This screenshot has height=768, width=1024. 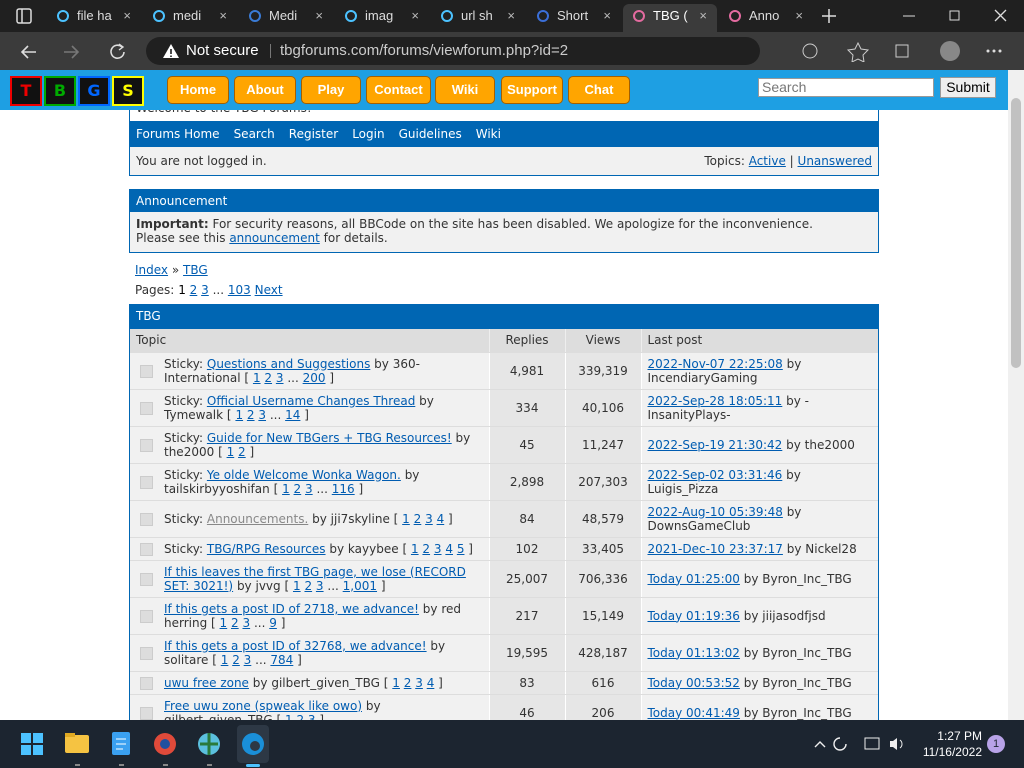 What do you see at coordinates (715, 363) in the screenshot?
I see `last-post-link: 2022-Nov-07 22:25:08` at bounding box center [715, 363].